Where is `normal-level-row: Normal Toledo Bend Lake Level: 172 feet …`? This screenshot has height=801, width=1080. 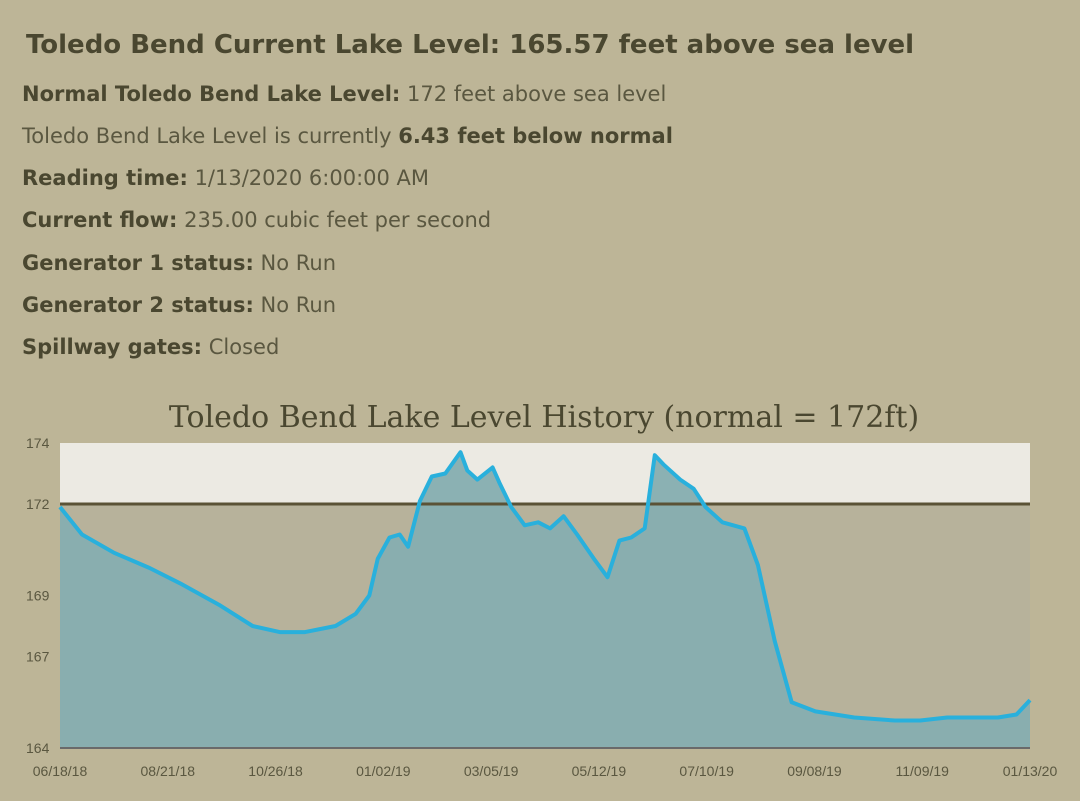
normal-level-row: Normal Toledo Bend Lake Level: 172 feet … is located at coordinates (344, 94).